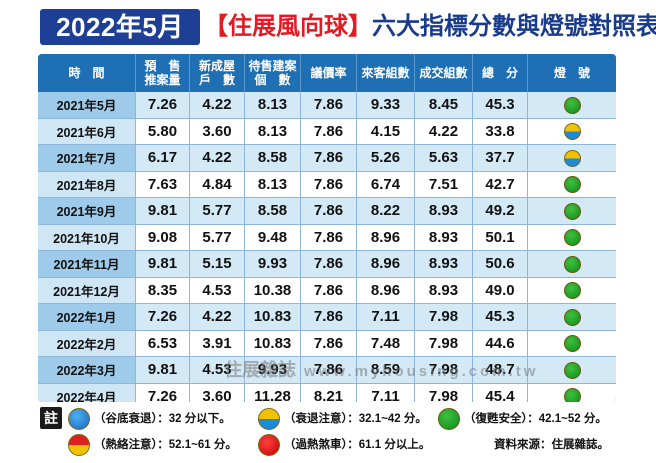 The image size is (656, 463). I want to click on cell-presale: 7.63, so click(163, 184).